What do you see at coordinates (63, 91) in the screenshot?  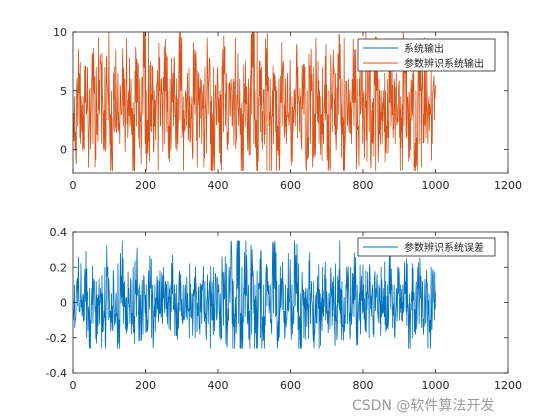 I see `y-tick-label: 5` at bounding box center [63, 91].